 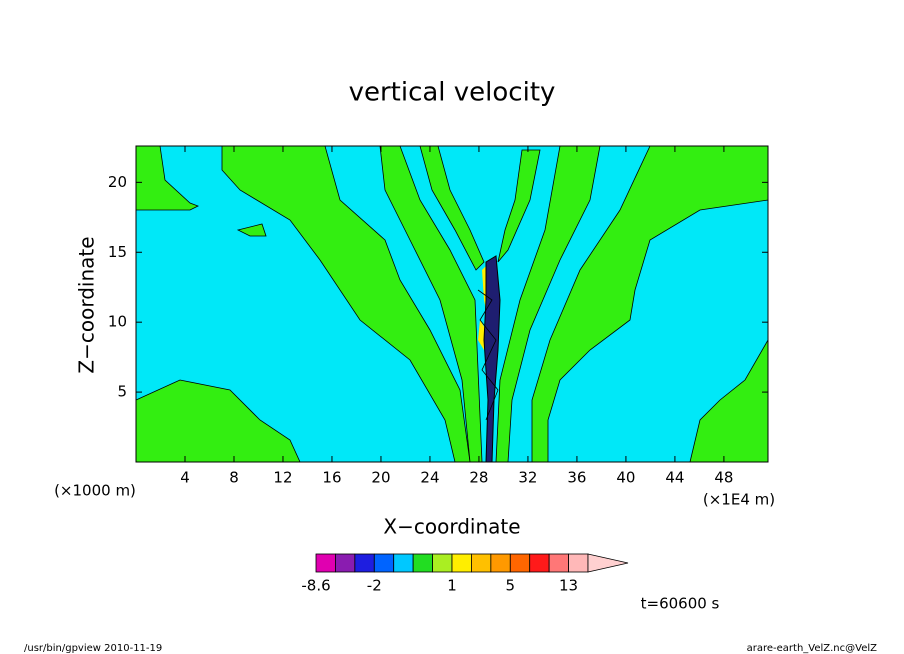 I want to click on x-tick-label: 40, so click(x=625, y=478).